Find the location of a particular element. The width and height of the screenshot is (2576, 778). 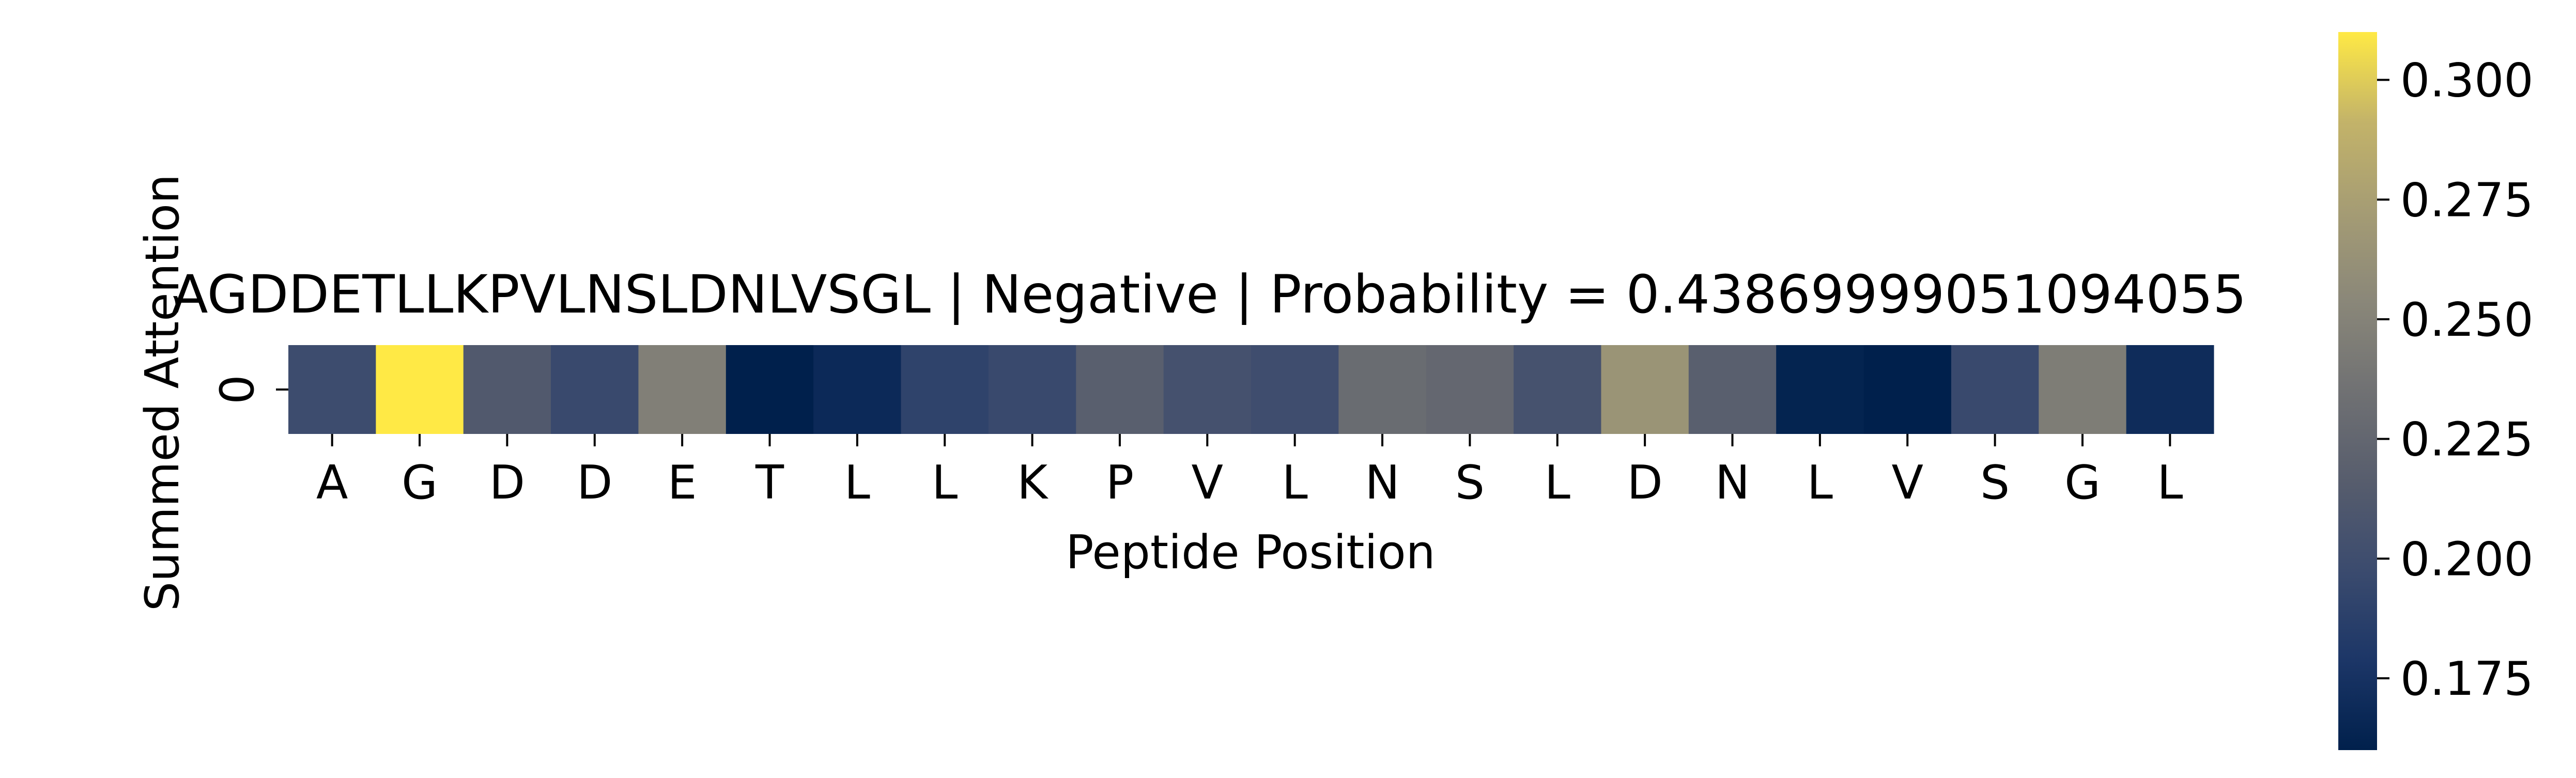

colorbar-tick-label: 0.275 is located at coordinates (2467, 200).